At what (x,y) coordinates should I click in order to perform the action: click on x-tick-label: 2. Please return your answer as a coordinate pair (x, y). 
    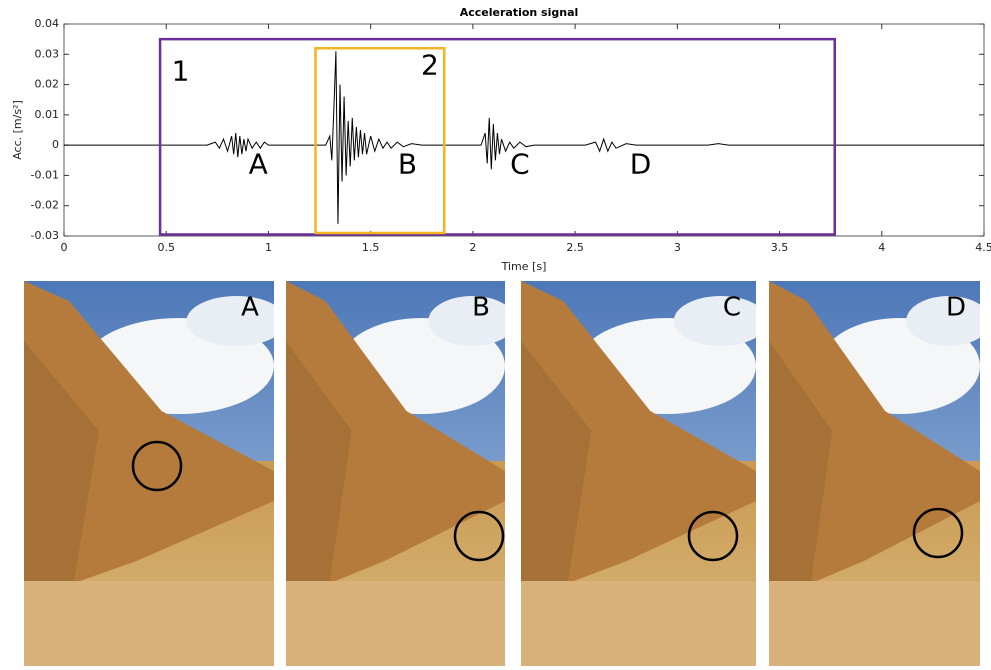
    Looking at the image, I should click on (472, 247).